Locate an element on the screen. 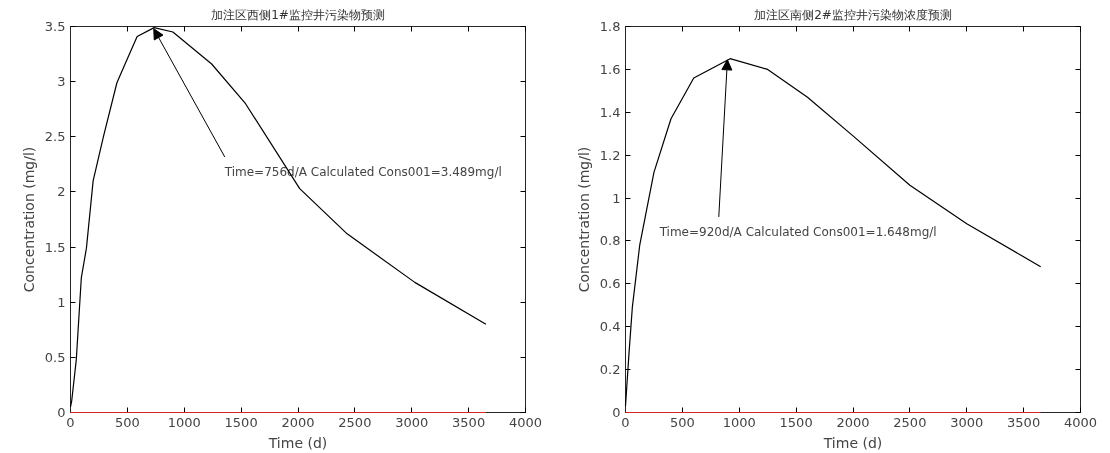  y-tick-label: 1.2 is located at coordinates (610, 155).